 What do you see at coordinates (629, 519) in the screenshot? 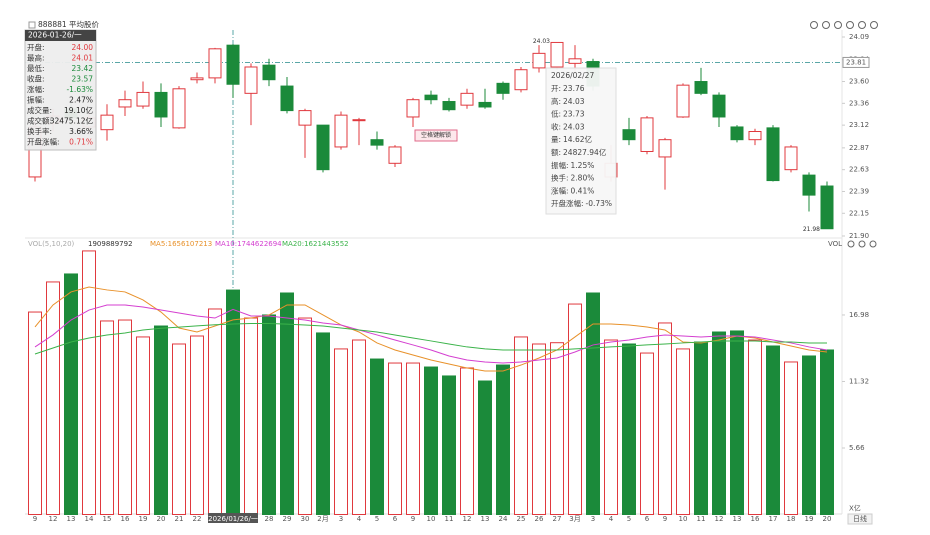
I see `x-tick-label: 5` at bounding box center [629, 519].